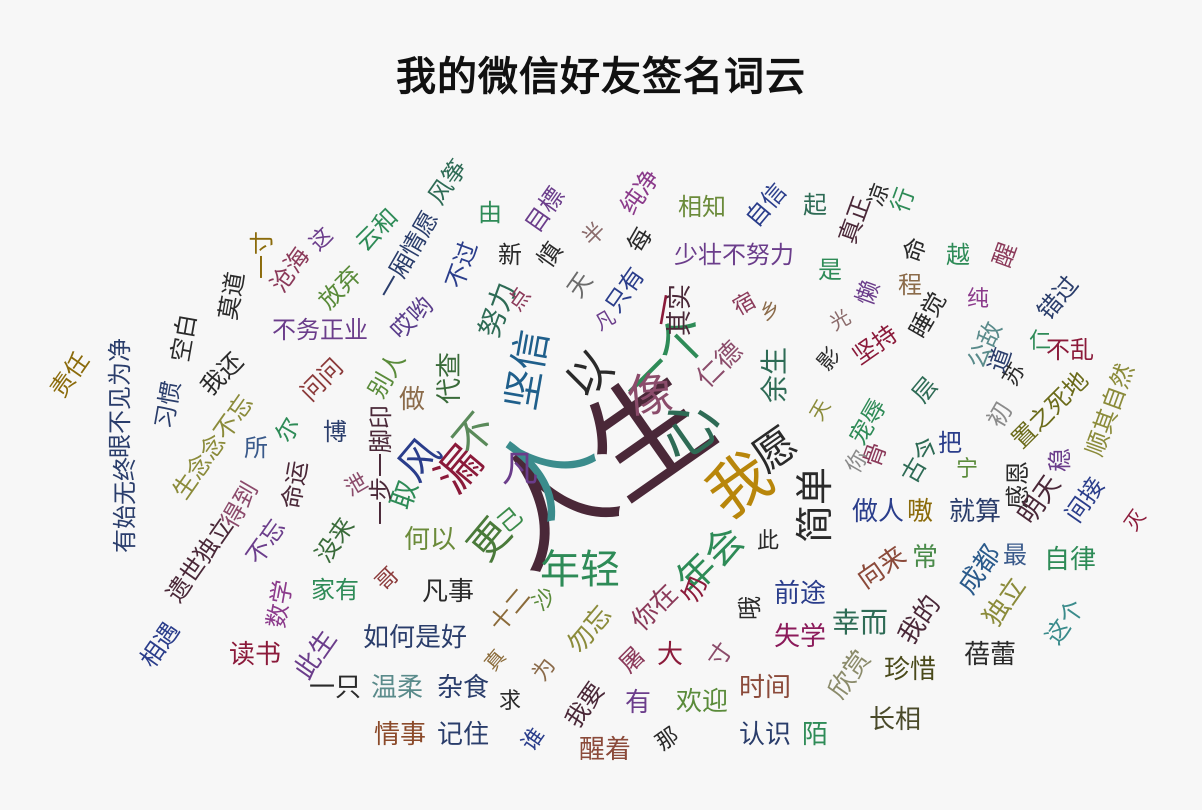  What do you see at coordinates (335, 590) in the screenshot?
I see `cloud-word: 家有` at bounding box center [335, 590].